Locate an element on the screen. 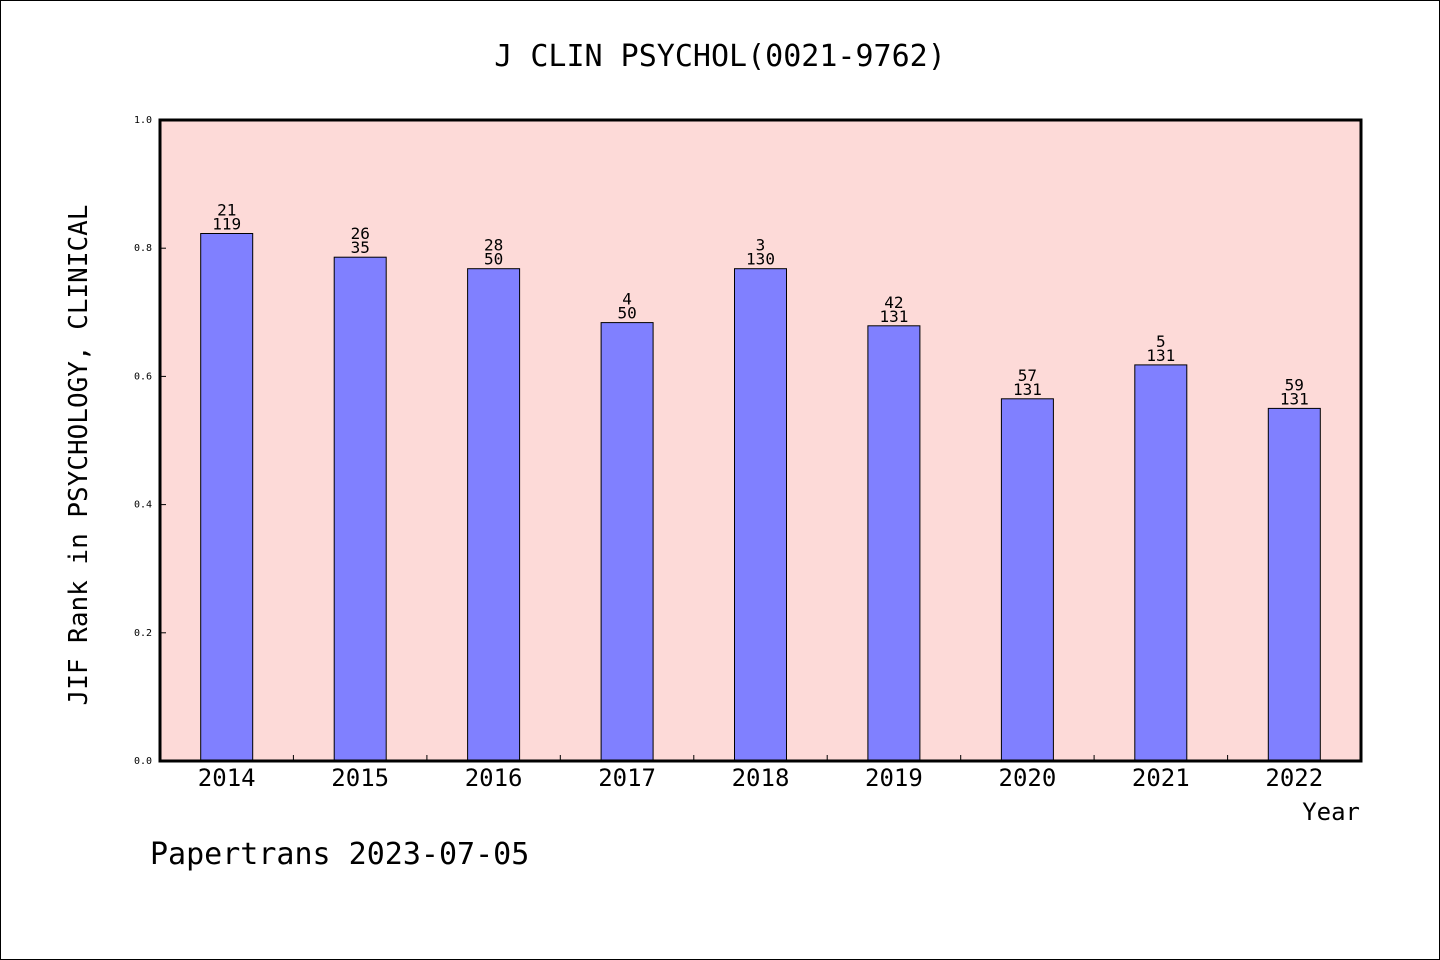 This screenshot has height=960, width=1440. y-tick-label: 0.8 is located at coordinates (143, 248).